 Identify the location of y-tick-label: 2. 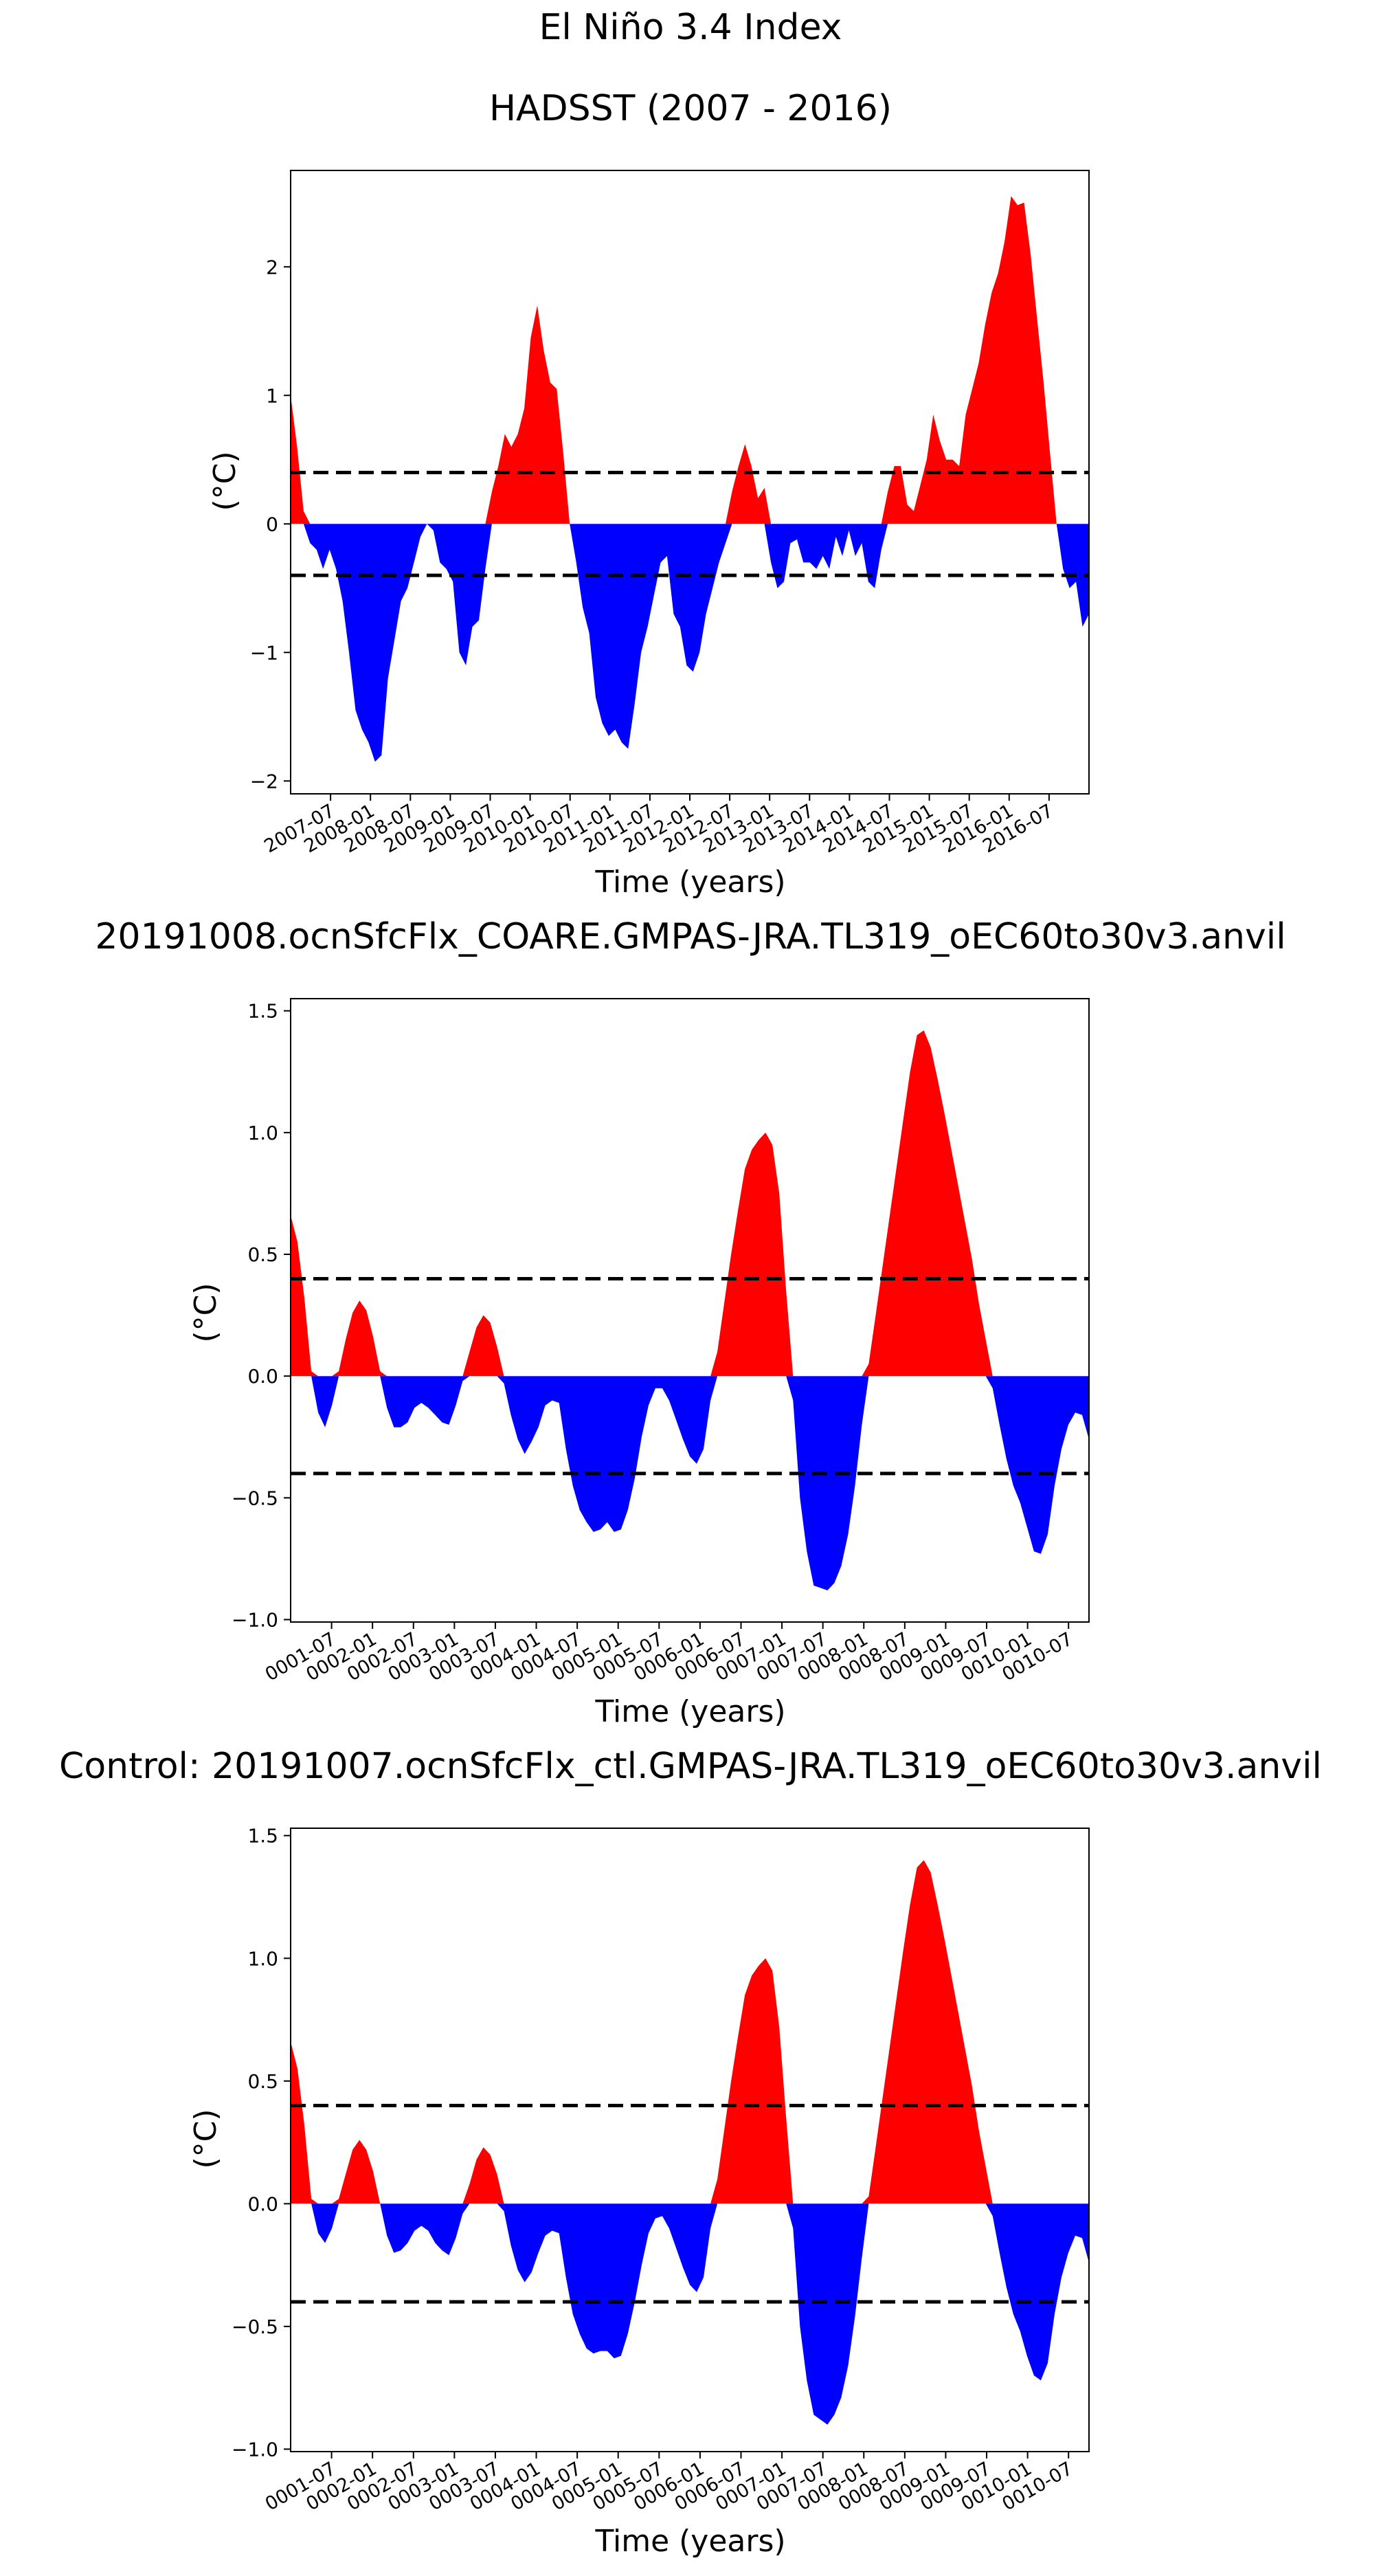
(272, 267).